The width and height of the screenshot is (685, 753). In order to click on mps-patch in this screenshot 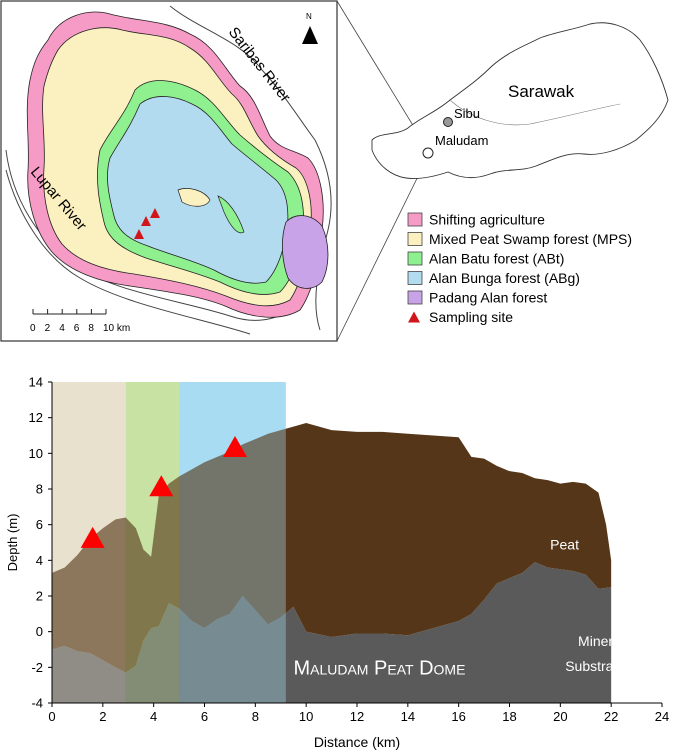, I will do `click(194, 197)`.